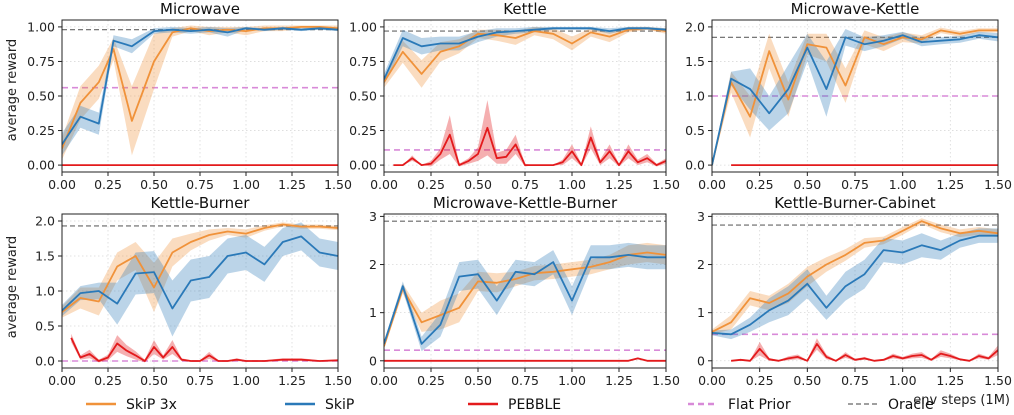 Image resolution: width=1014 pixels, height=415 pixels. I want to click on legend-item-flat_prior: Flat Prior, so click(739, 405).